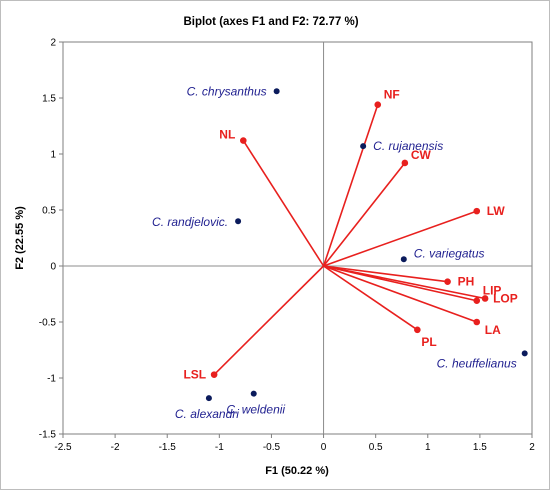 This screenshot has height=494, width=550. I want to click on x-tick-label: -1.5, so click(168, 447).